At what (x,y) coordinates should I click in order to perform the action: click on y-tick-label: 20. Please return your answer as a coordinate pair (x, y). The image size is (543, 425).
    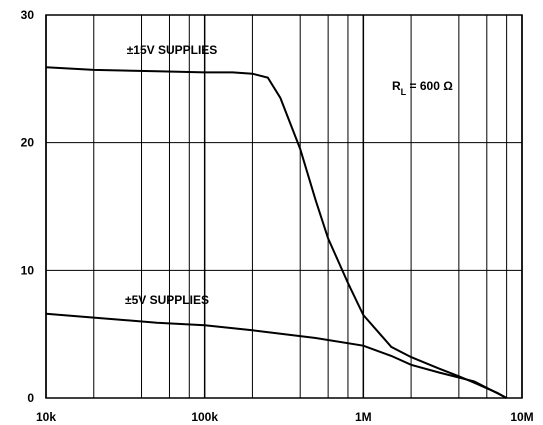
    Looking at the image, I should click on (28, 143).